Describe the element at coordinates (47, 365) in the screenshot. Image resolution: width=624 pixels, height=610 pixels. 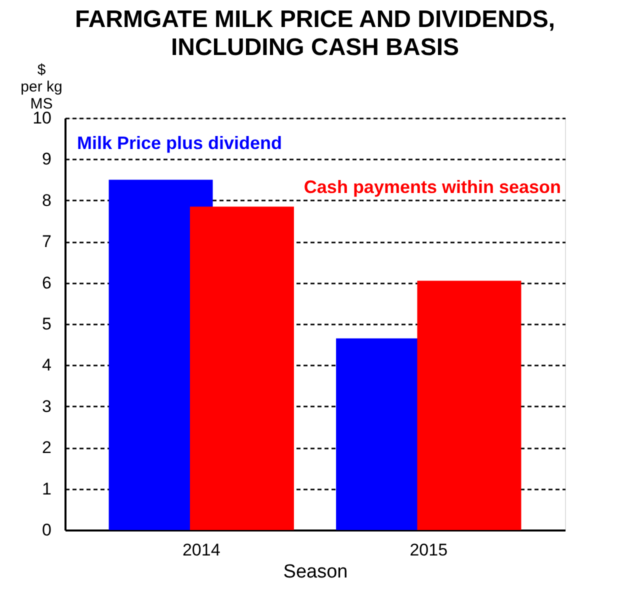
I see `y-tick-label: 4` at that location.